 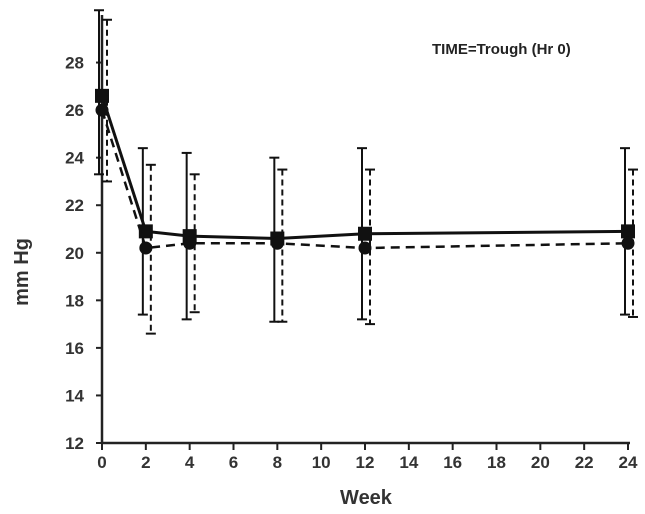 What do you see at coordinates (365, 462) in the screenshot?
I see `x-tick-label: 12` at bounding box center [365, 462].